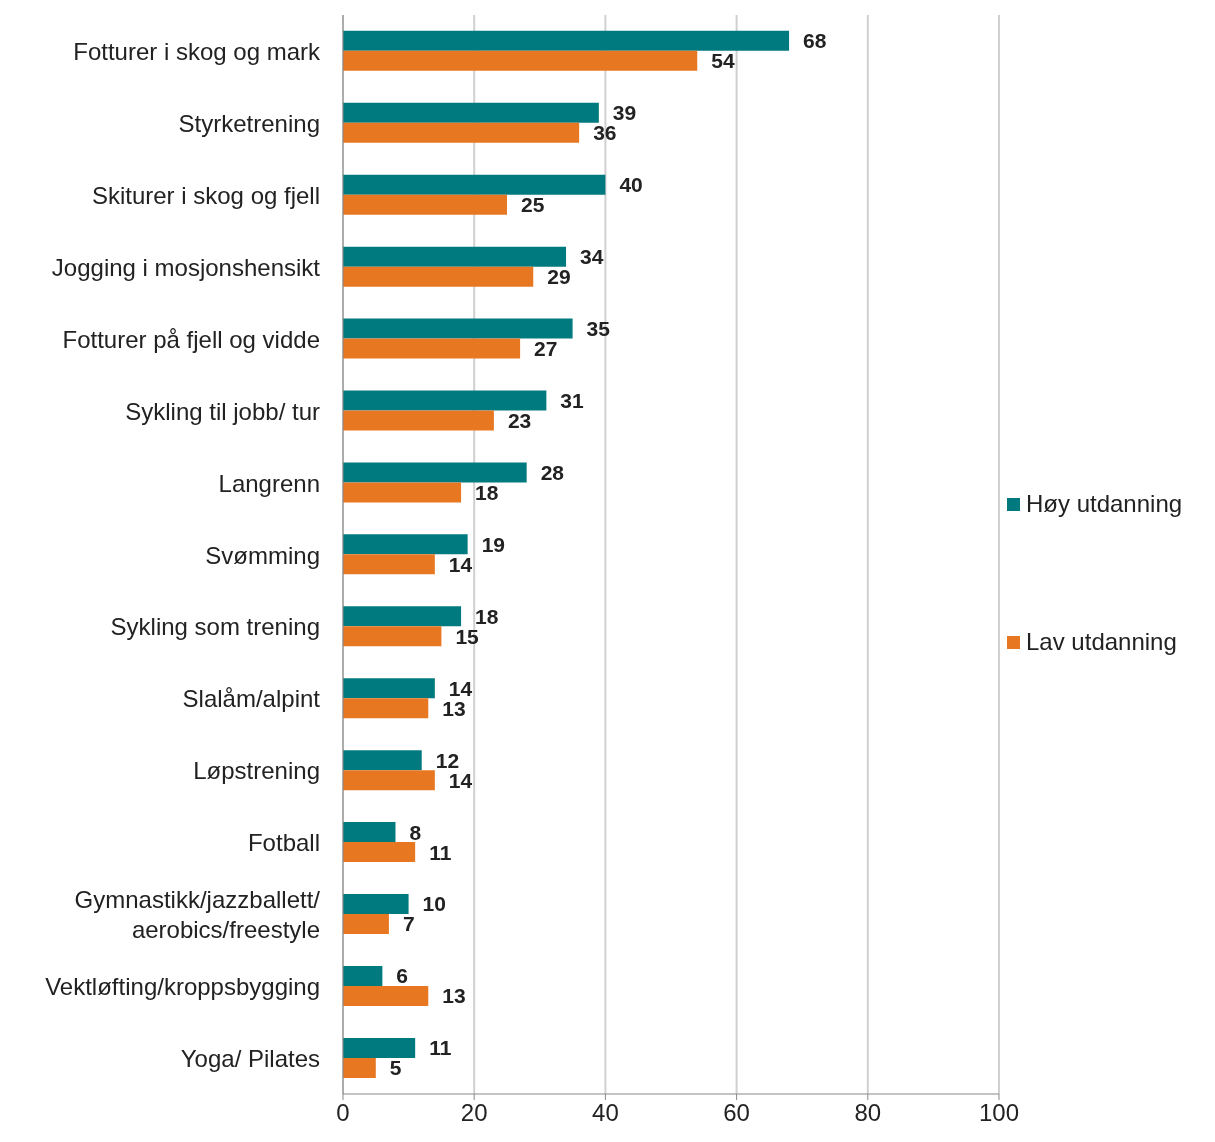 This screenshot has width=1215, height=1142. What do you see at coordinates (283, 842) in the screenshot?
I see `y-tick-label: Fotball` at bounding box center [283, 842].